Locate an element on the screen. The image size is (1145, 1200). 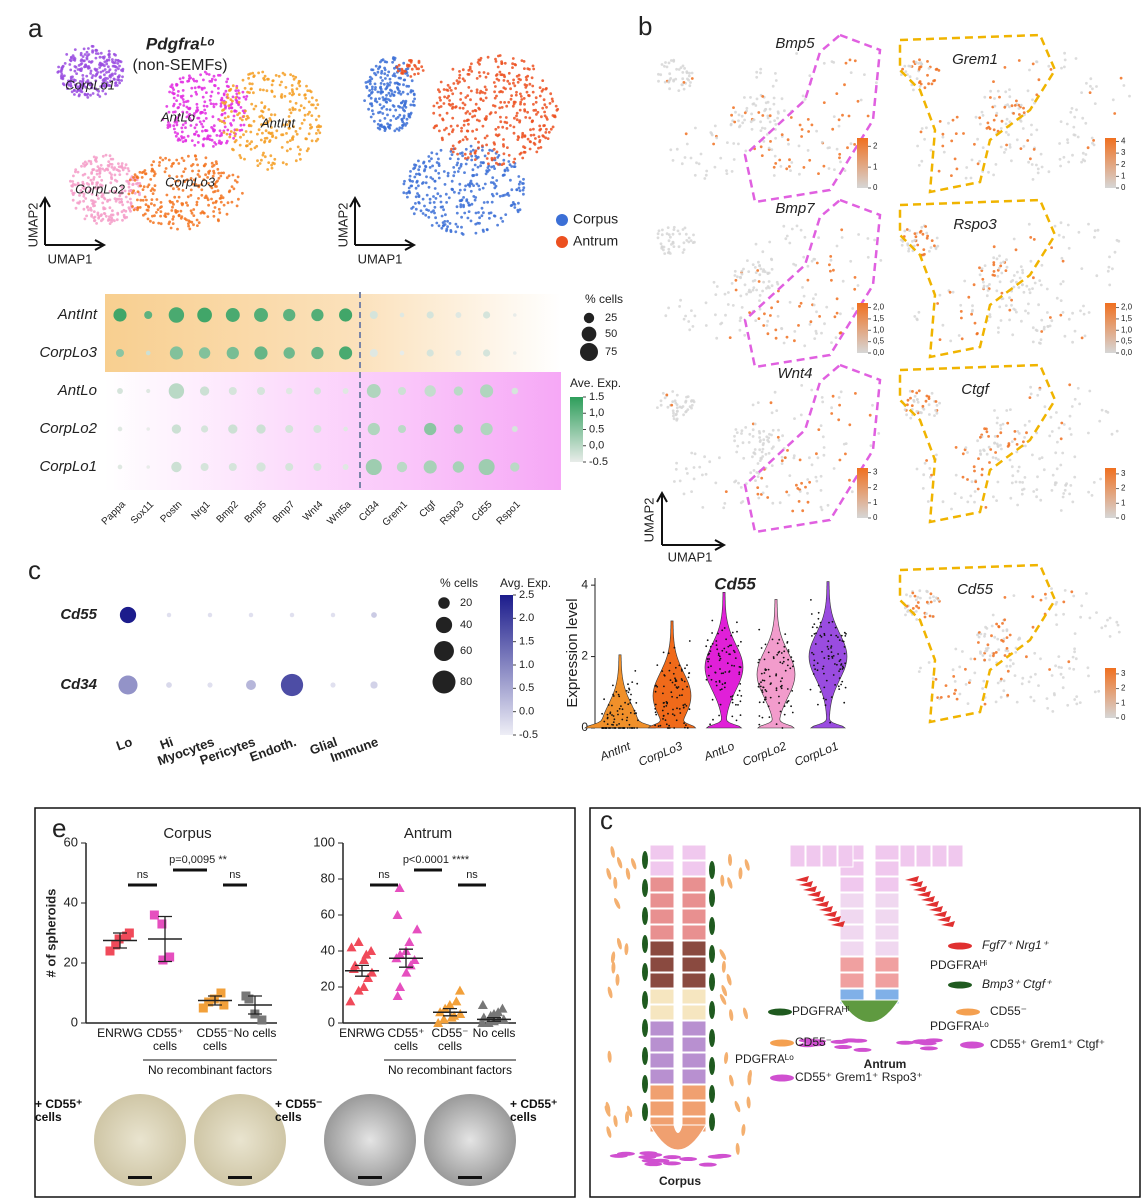
column-label: Ctgf is located at coordinates (427, 509).